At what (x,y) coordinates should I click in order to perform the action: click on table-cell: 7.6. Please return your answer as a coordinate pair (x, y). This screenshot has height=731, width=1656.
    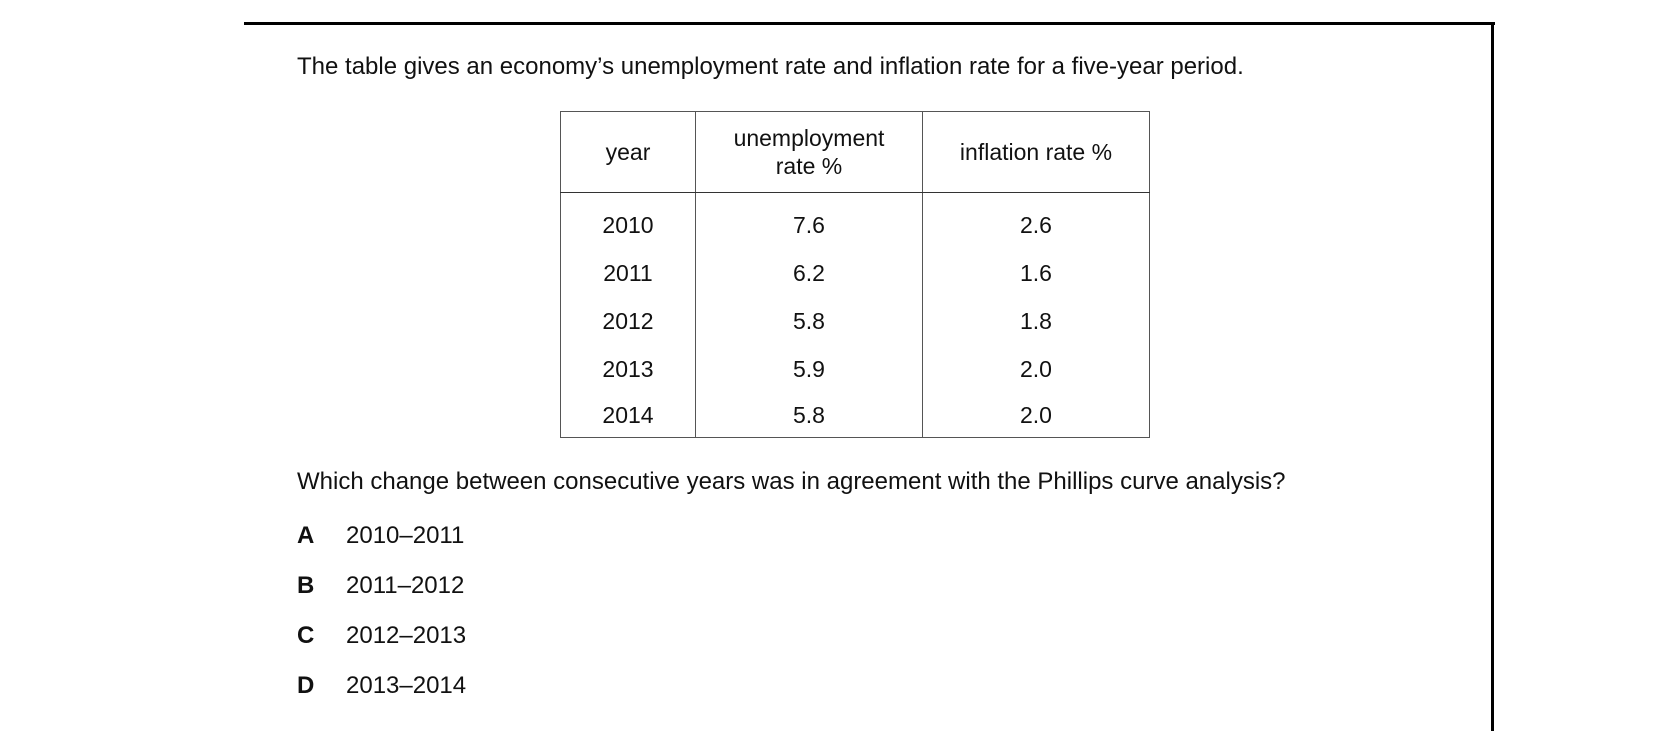
    Looking at the image, I should click on (809, 220).